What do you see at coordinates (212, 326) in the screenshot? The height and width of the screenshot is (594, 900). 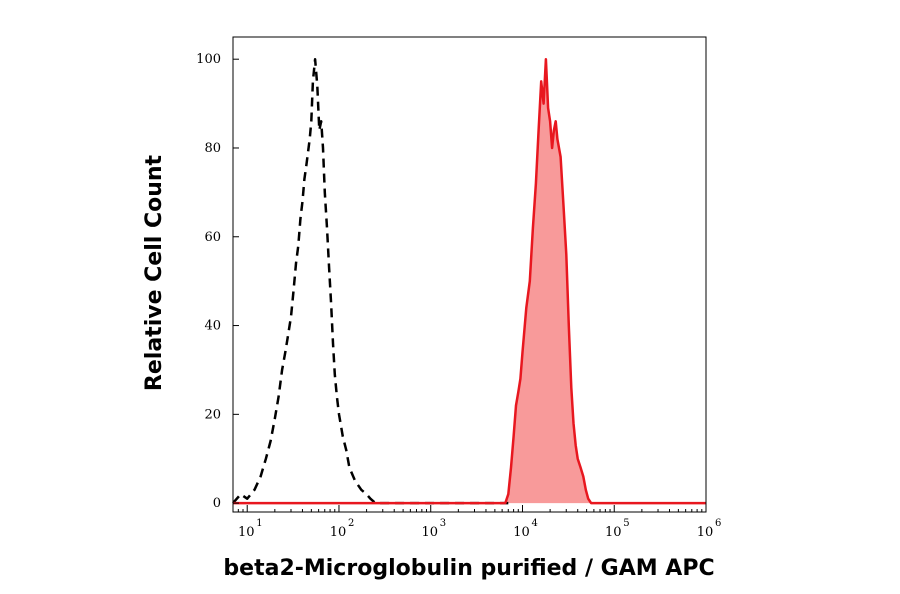 I see `y-tick-label: 40` at bounding box center [212, 326].